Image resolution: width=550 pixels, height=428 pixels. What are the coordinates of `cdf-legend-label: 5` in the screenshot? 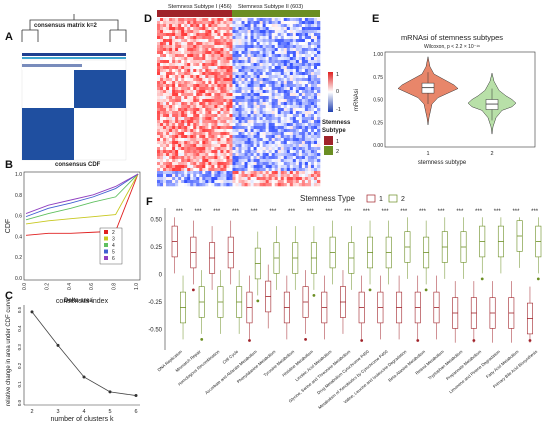 It's located at (113, 253).